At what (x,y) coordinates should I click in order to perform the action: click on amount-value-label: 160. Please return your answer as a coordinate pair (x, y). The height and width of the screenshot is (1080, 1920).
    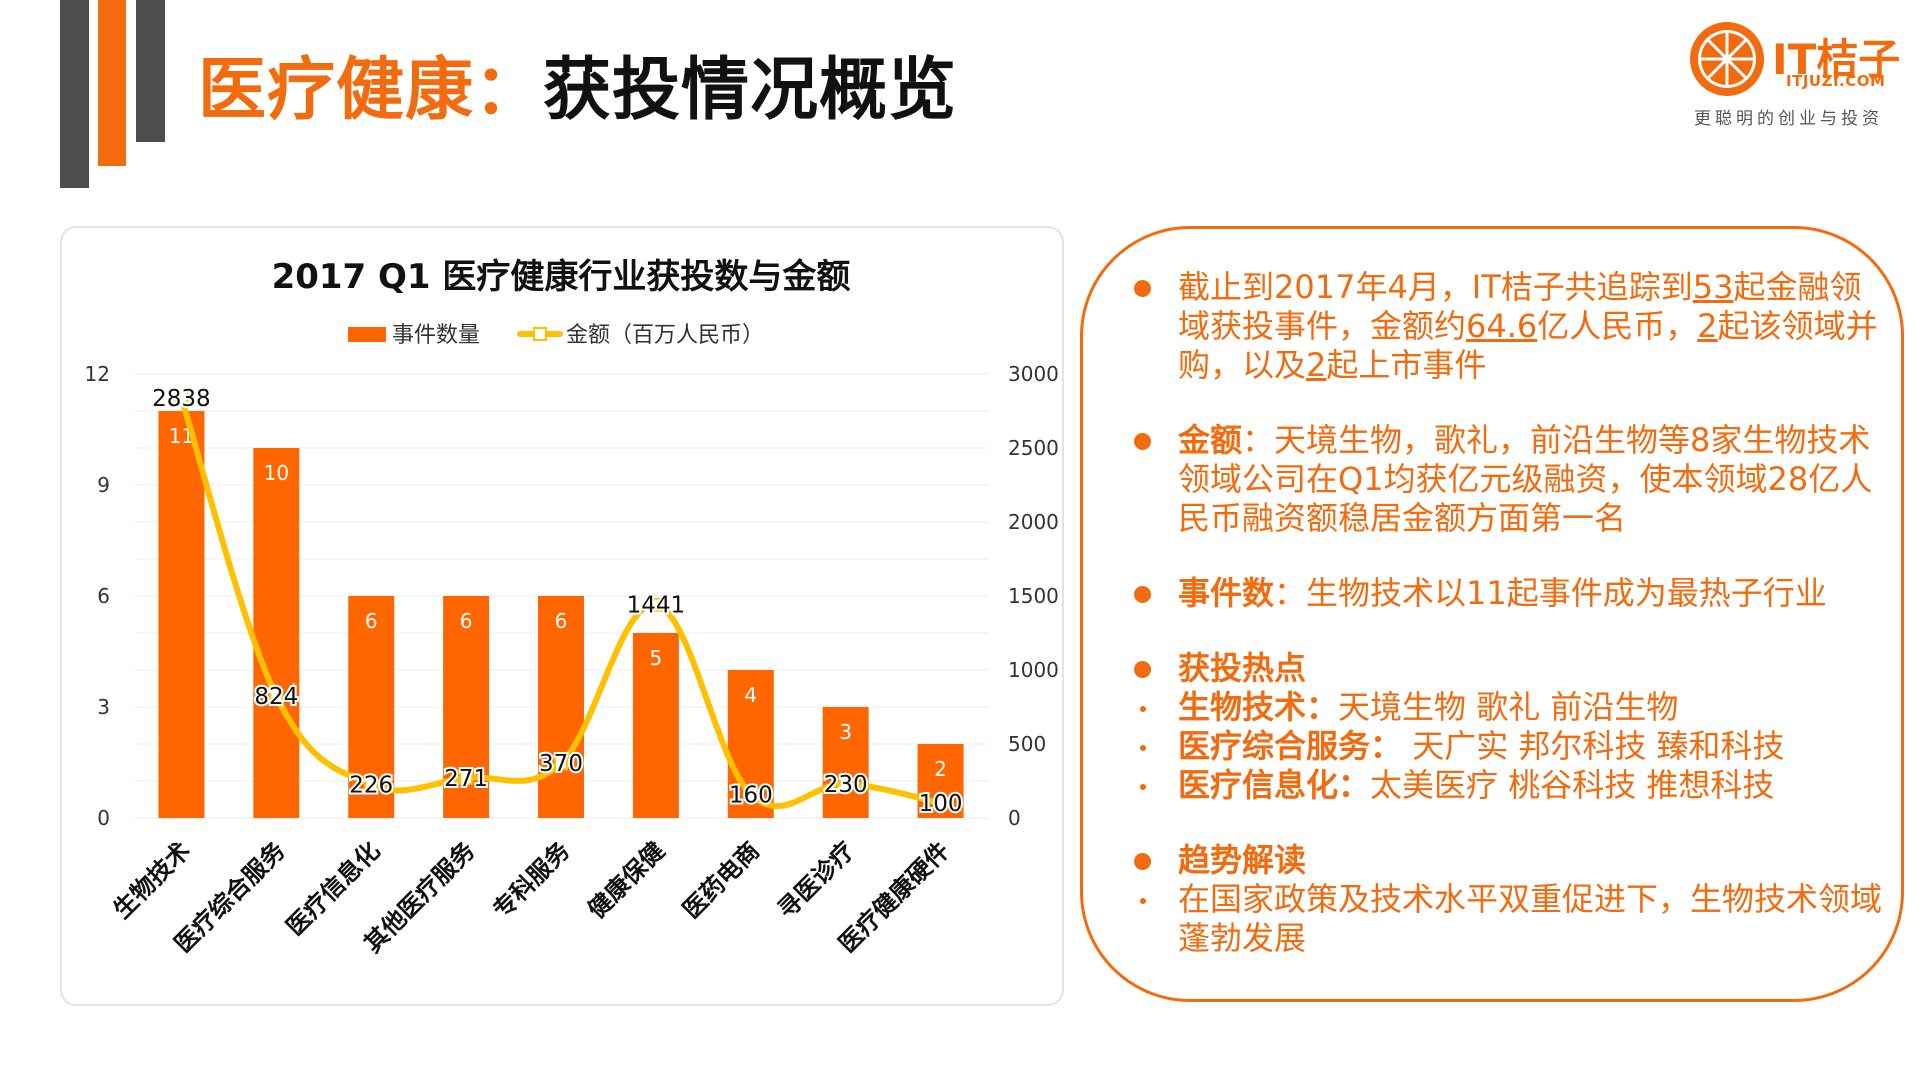
    Looking at the image, I should click on (751, 795).